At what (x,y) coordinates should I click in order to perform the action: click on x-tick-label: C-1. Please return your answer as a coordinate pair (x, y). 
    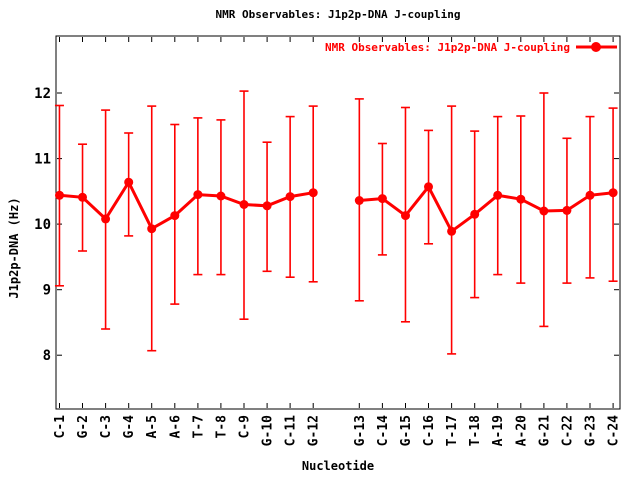
    Looking at the image, I should click on (60, 427).